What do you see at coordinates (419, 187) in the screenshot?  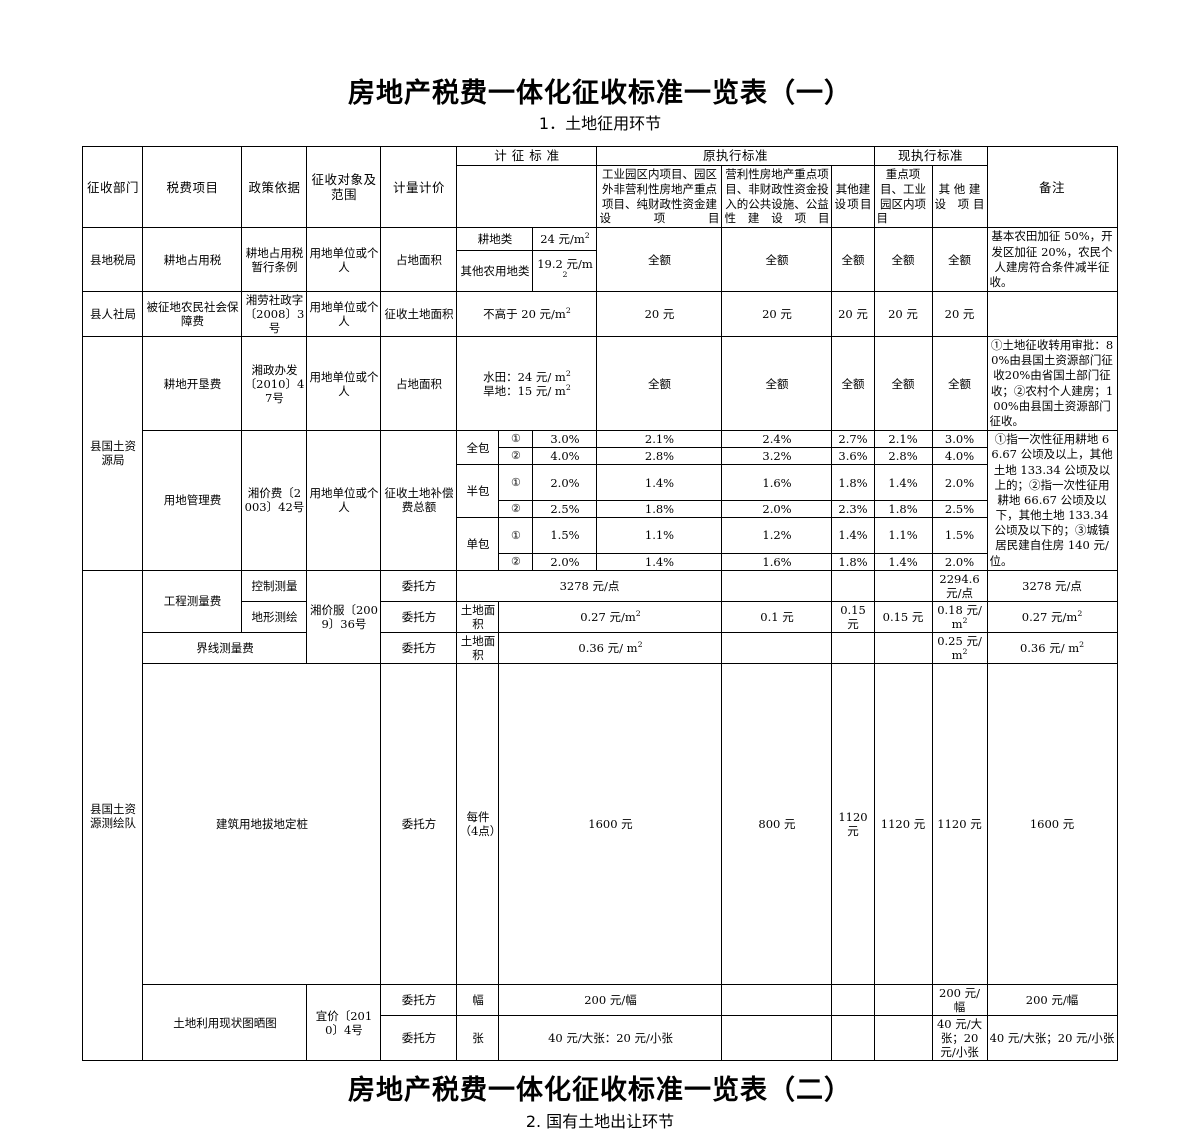 I see `header-measure: 计量计价` at bounding box center [419, 187].